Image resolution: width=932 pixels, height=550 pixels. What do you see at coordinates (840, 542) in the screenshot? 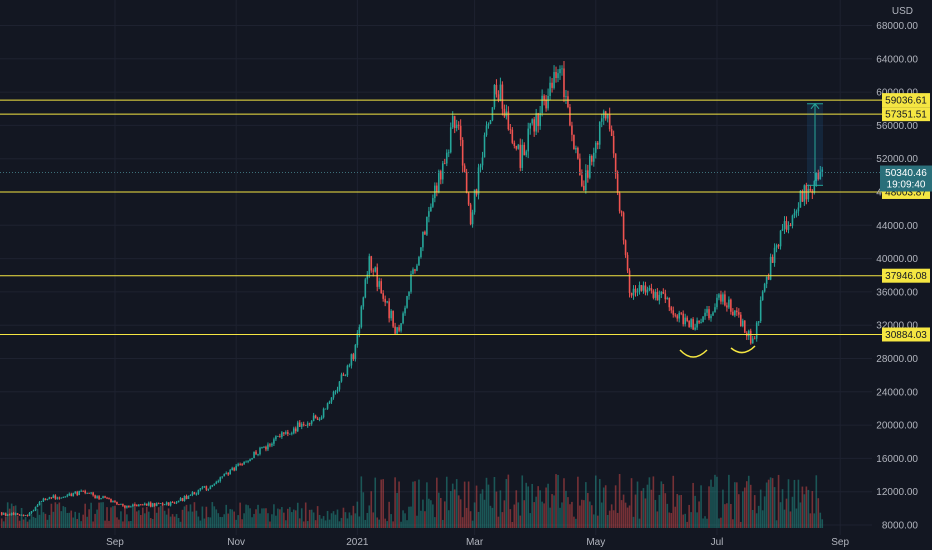
I see `time-tick-label: Sep` at bounding box center [840, 542].